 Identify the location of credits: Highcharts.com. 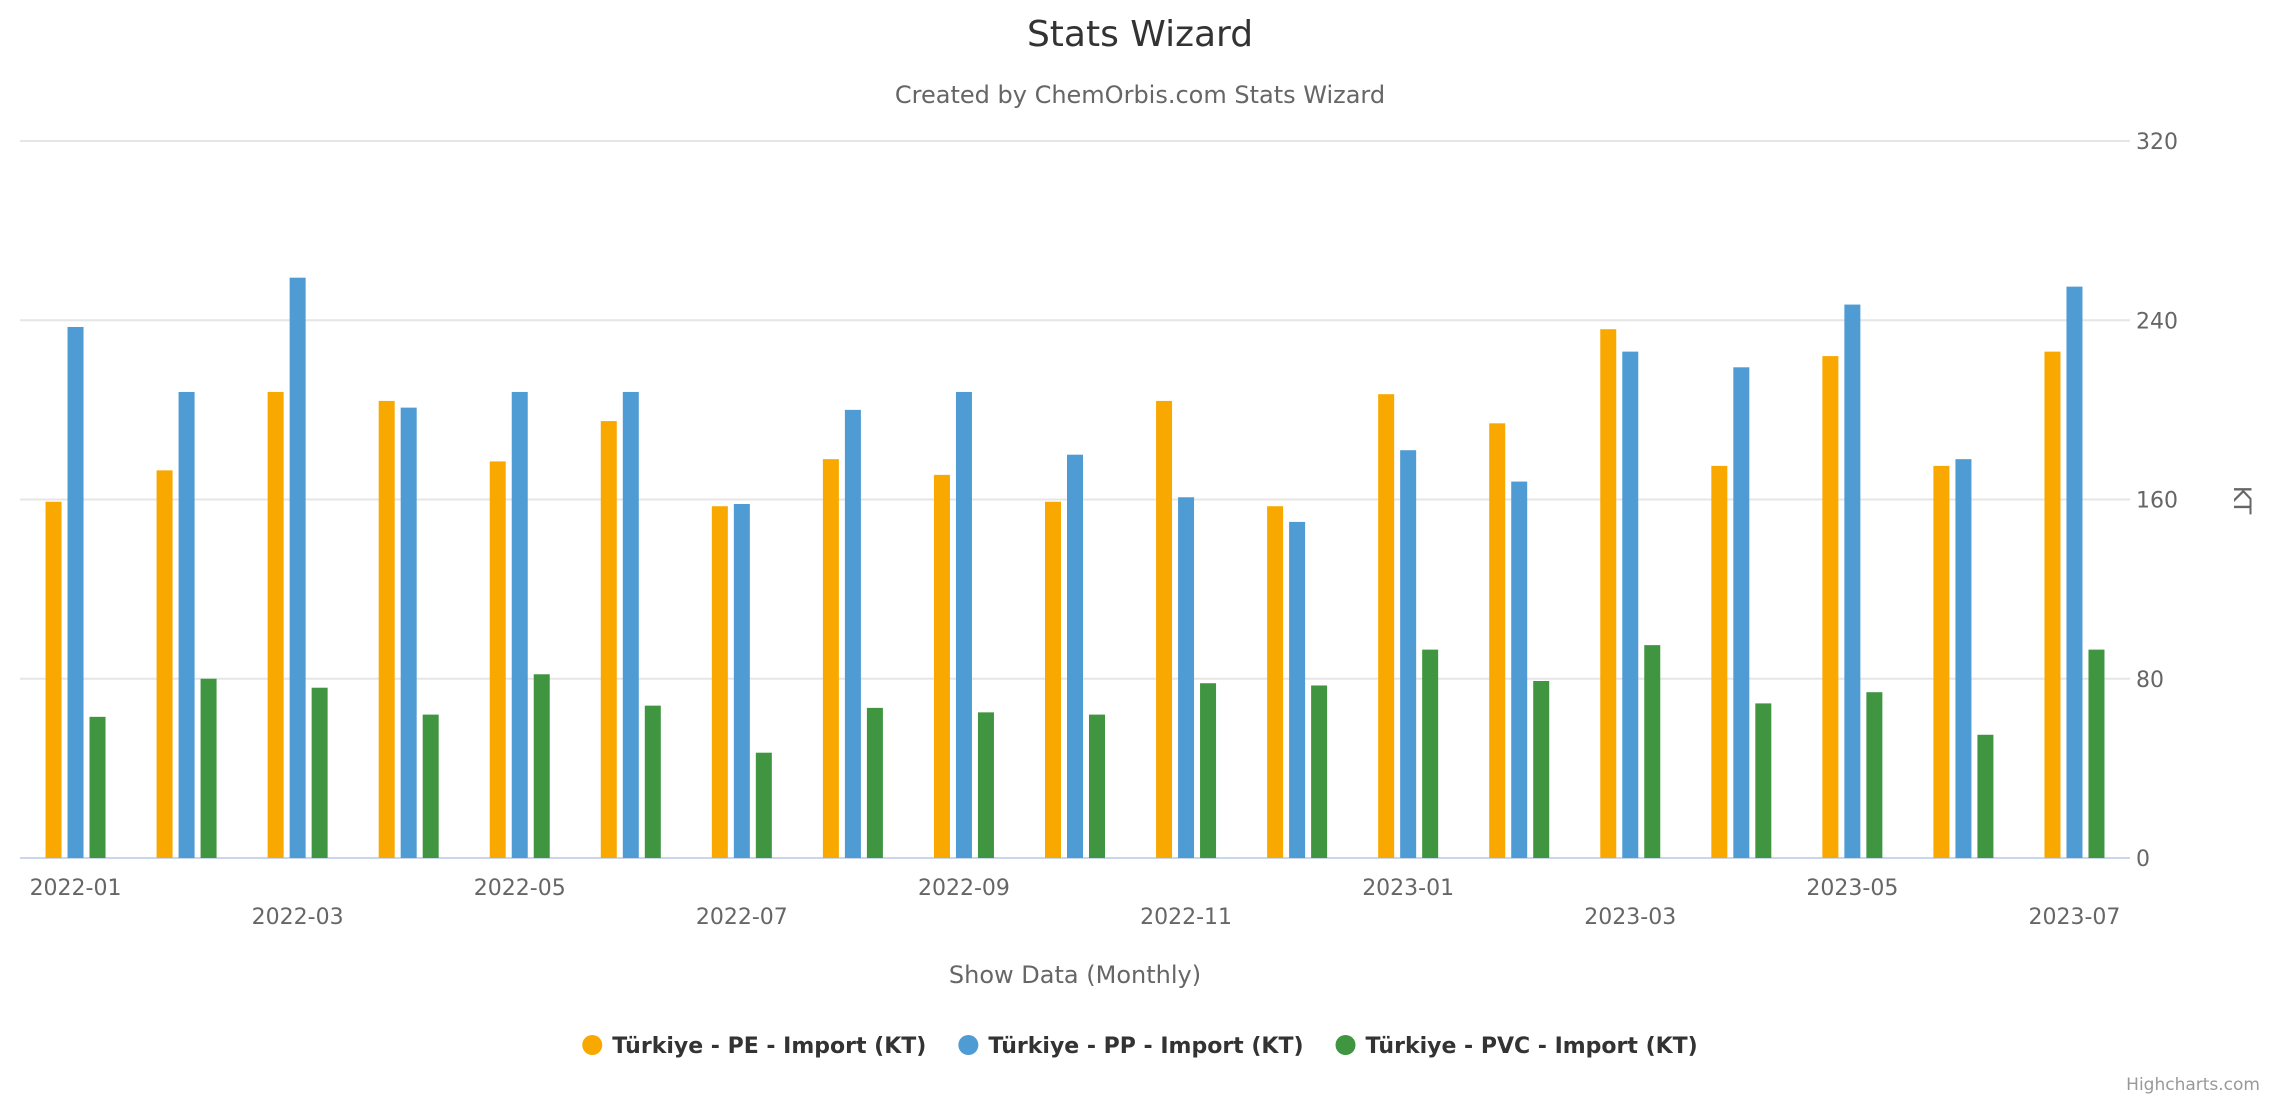
(2193, 1085).